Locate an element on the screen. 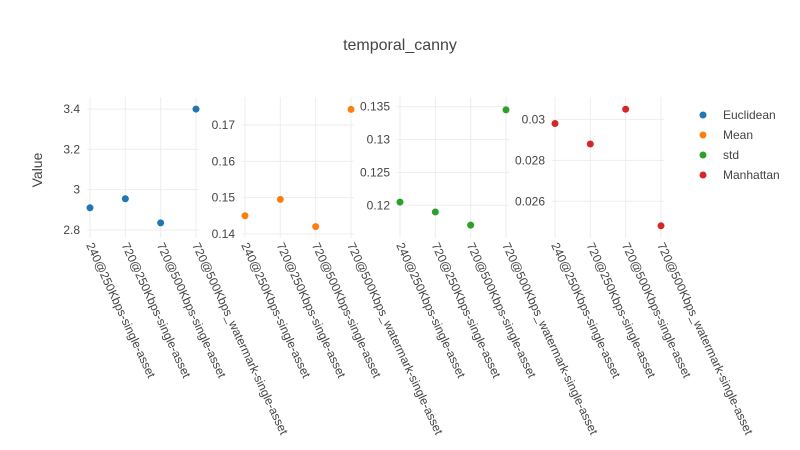  y-tick-label: 0.14 is located at coordinates (224, 234).